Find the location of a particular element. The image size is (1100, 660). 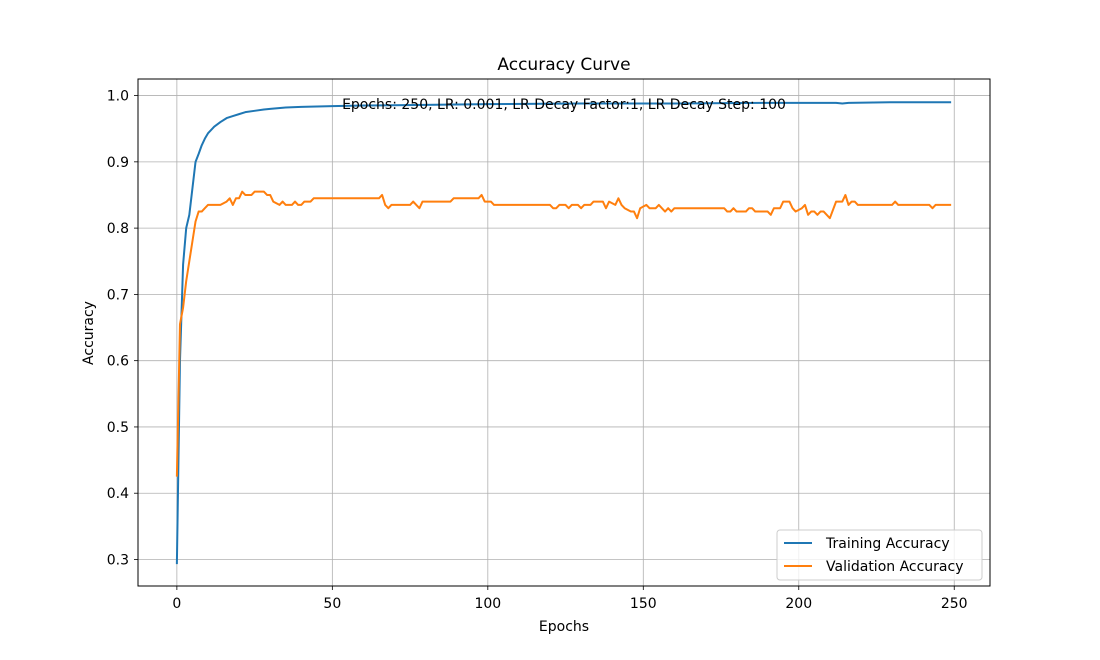

legend-box is located at coordinates (879, 555).